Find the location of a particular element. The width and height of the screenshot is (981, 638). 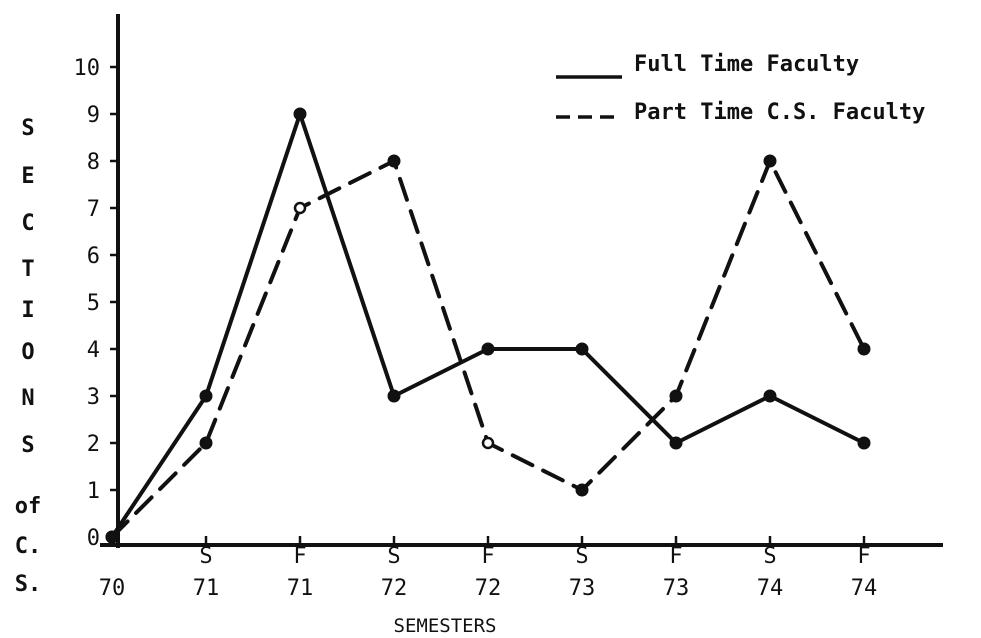

y-axis-label-char: S. is located at coordinates (28, 584).